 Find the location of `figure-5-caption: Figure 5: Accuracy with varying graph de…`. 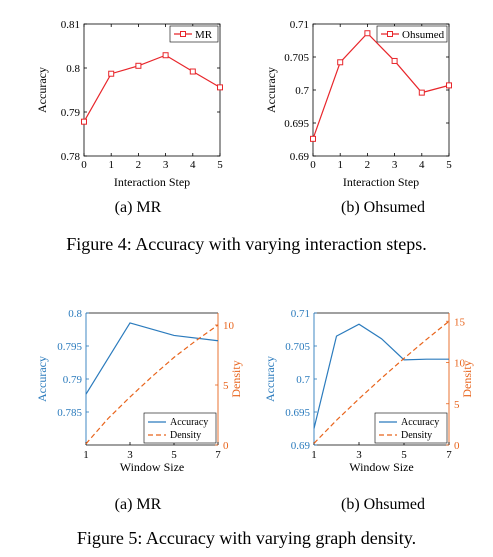

figure-5-caption: Figure 5: Accuracy with varying graph de… is located at coordinates (246, 538).